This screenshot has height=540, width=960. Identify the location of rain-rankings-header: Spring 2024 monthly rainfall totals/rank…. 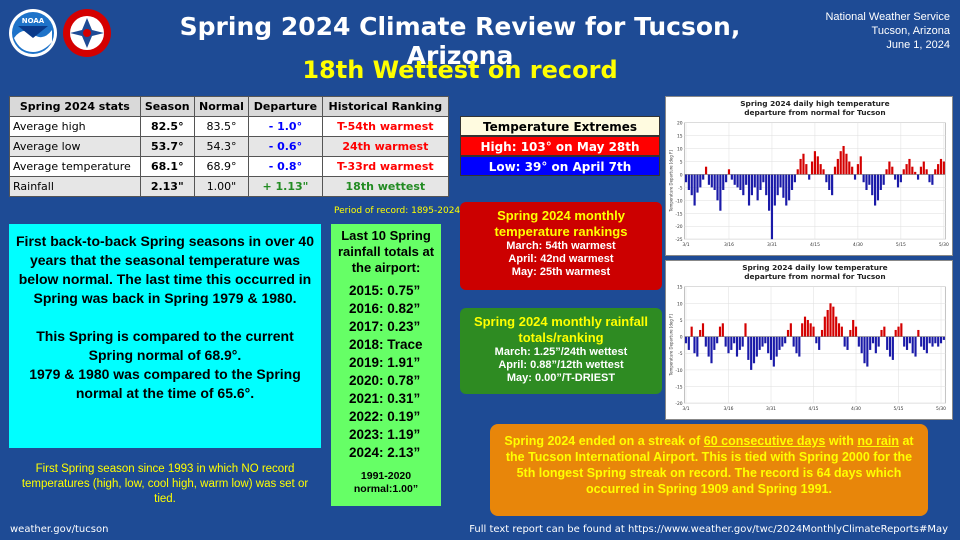
(561, 329).